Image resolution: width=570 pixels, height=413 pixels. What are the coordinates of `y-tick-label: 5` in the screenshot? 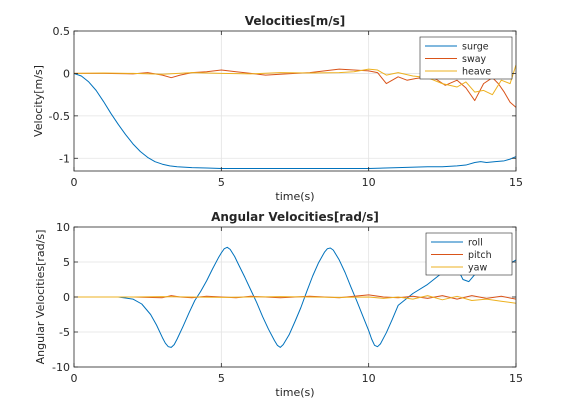 It's located at (66, 262).